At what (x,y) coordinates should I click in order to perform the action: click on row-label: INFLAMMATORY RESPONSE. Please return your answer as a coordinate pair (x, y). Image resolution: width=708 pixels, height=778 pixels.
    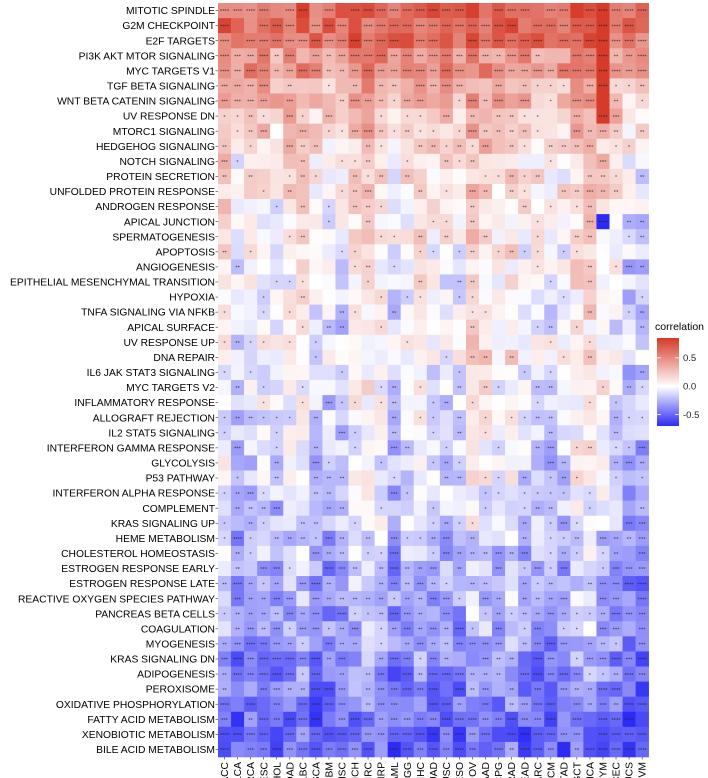
    Looking at the image, I should click on (144, 403).